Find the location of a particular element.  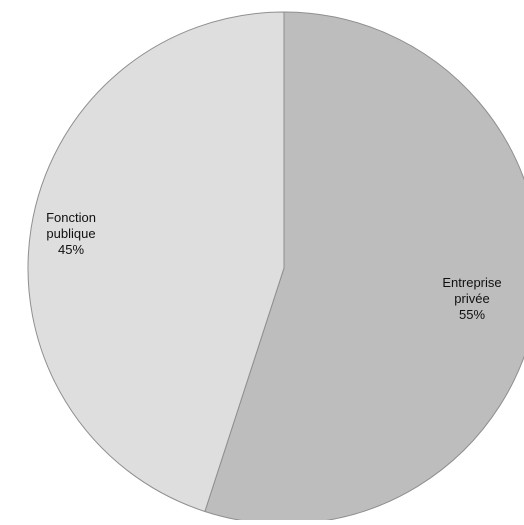

slice-label-entreprise-privee: Entreprise privée 55% is located at coordinates (471, 298).